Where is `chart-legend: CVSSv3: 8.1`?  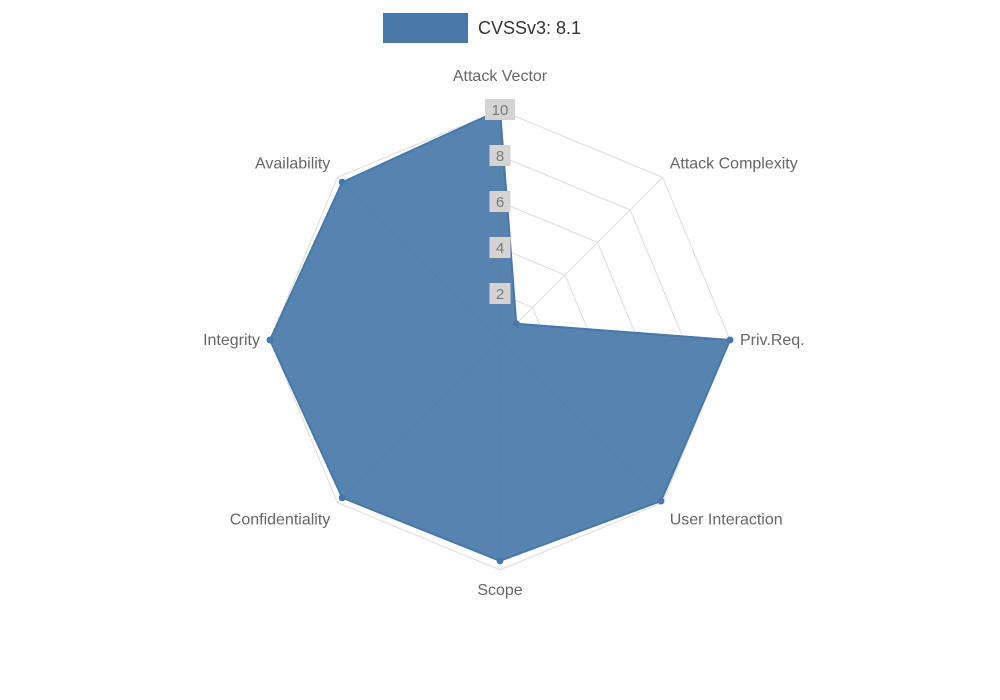
chart-legend: CVSSv3: 8.1 is located at coordinates (482, 28).